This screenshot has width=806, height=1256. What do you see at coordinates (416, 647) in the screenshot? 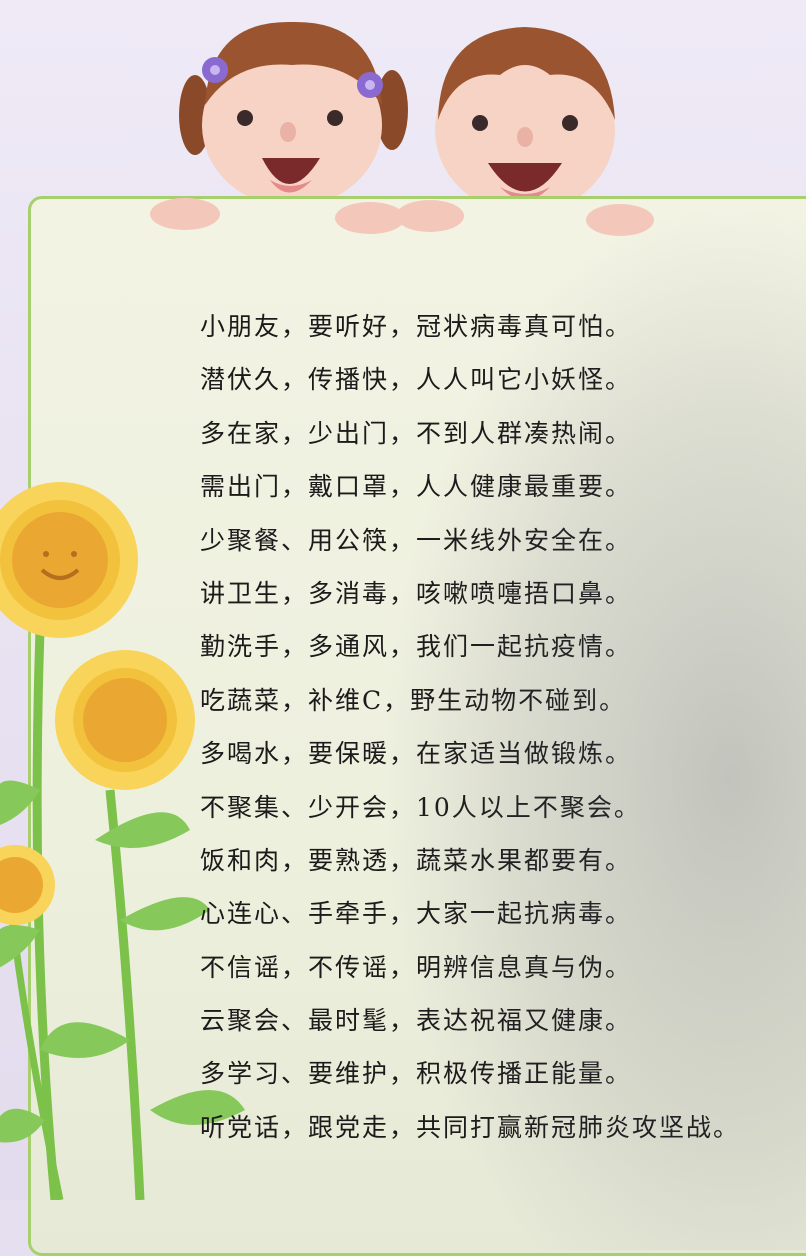
I see `poem-line: 勤洗手，多通风，我们一起抗疫情。` at bounding box center [416, 647].